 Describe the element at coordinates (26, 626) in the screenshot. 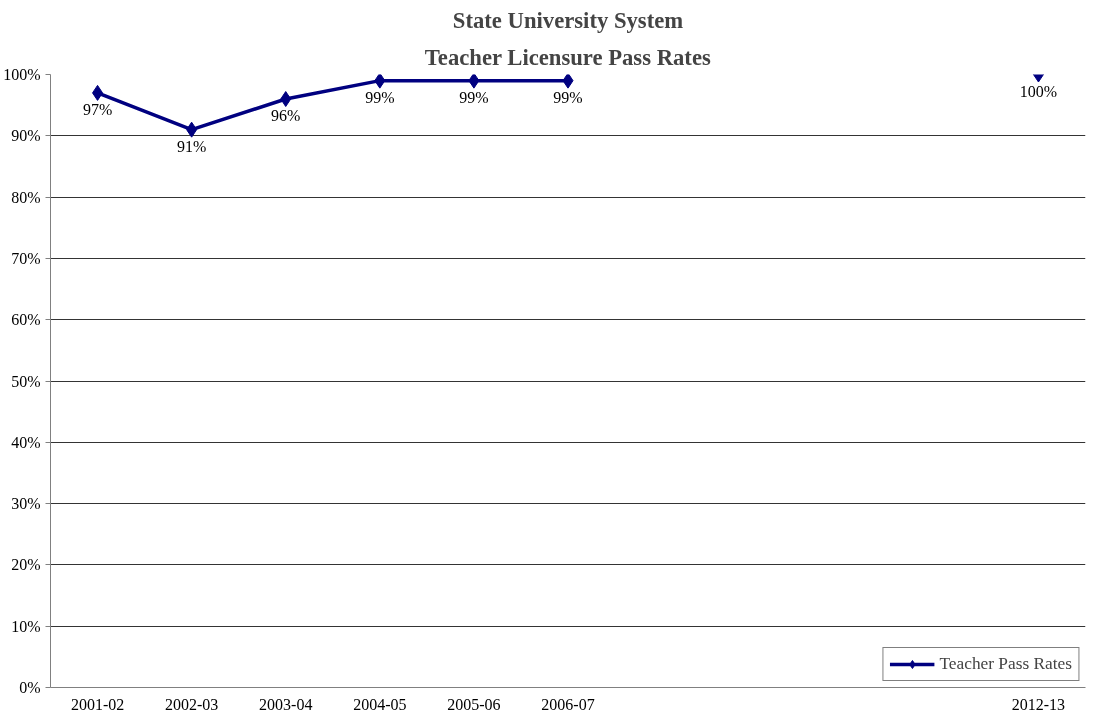

I see `y-tick-label: 10%` at that location.